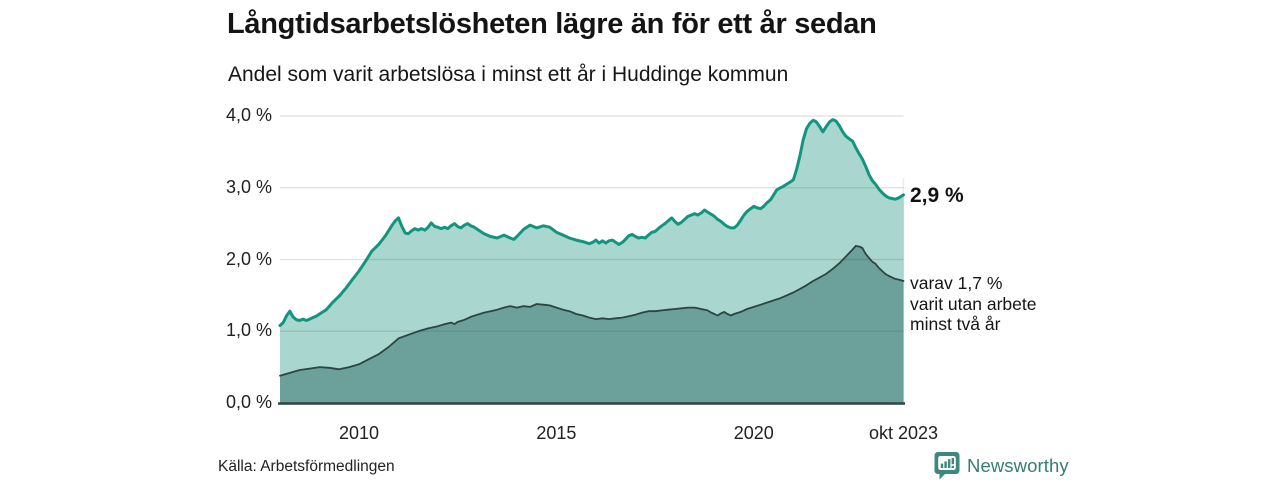  I want to click on y-tick-label: 4,0 %, so click(248, 115).